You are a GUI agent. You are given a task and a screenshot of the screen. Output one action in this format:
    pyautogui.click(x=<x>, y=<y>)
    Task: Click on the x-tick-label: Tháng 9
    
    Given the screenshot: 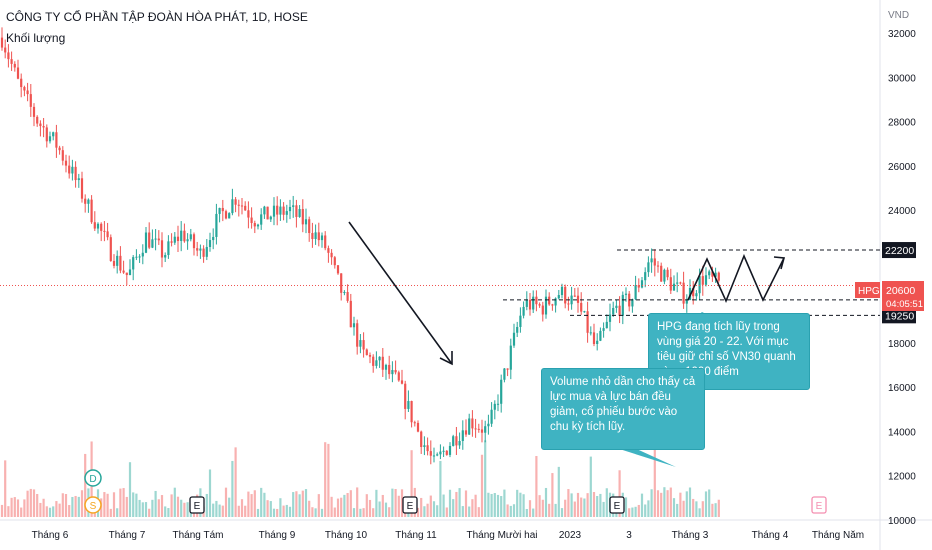 What is the action you would take?
    pyautogui.click(x=277, y=535)
    